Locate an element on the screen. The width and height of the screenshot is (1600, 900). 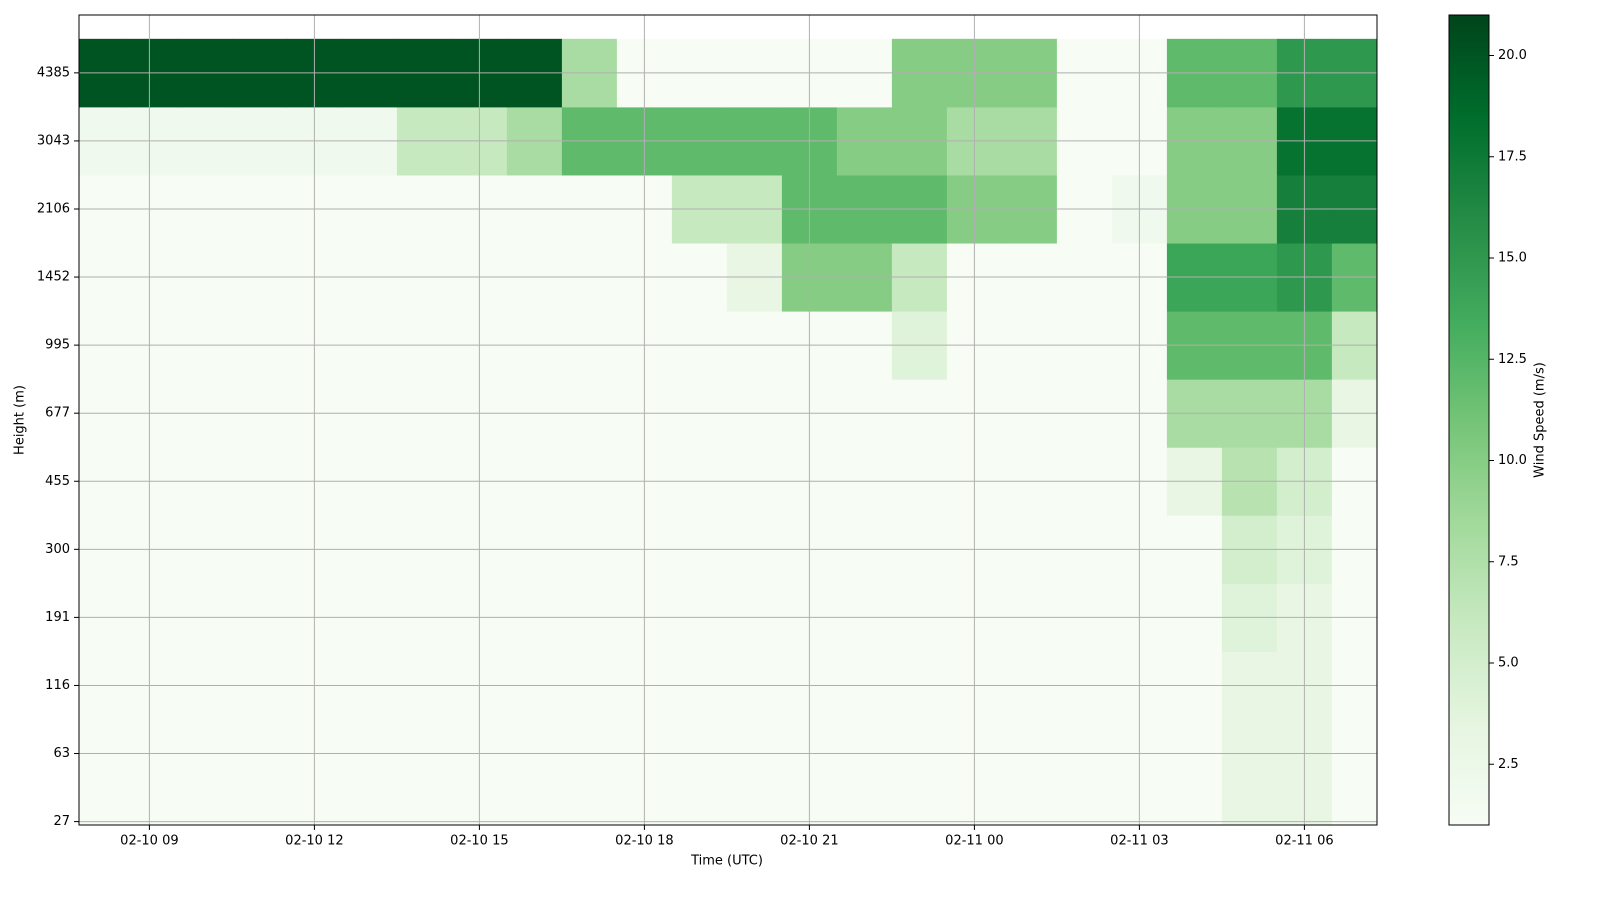
colorbar-tick-label: 2.5 is located at coordinates (1508, 764).